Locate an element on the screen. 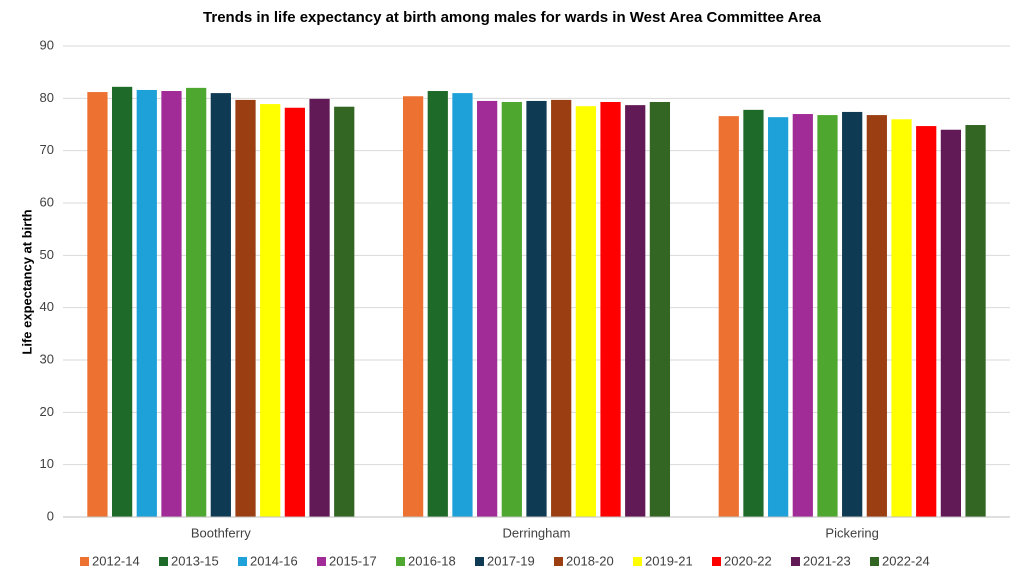 Image resolution: width=1024 pixels, height=582 pixels. legend-label: 2021-23 is located at coordinates (827, 560).